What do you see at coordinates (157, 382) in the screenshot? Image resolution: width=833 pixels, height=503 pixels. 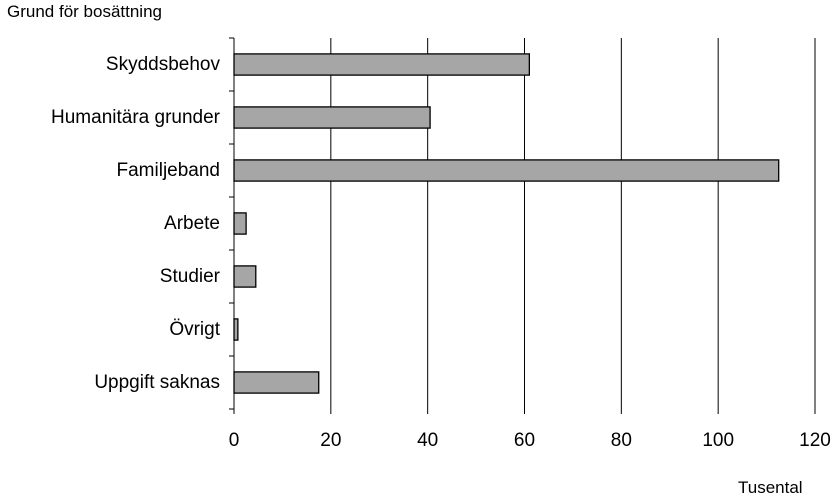 I see `category-label: Uppgift saknas` at bounding box center [157, 382].